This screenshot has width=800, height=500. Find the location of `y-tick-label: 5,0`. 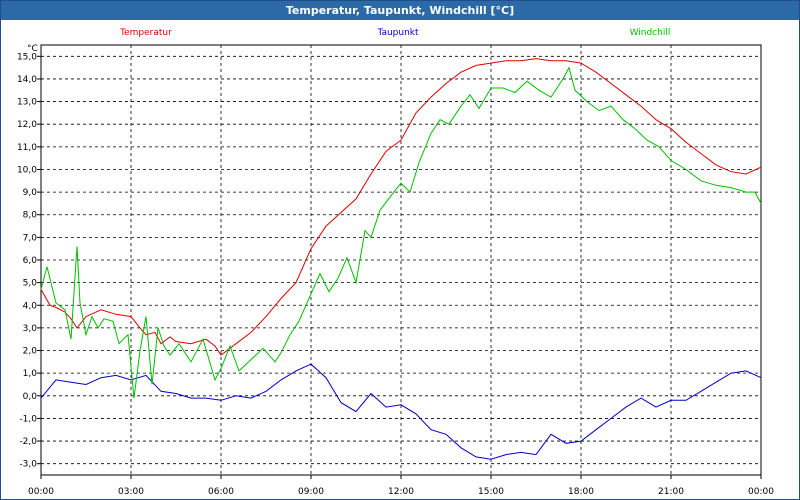

y-tick-label: 5,0 is located at coordinates (30, 284).